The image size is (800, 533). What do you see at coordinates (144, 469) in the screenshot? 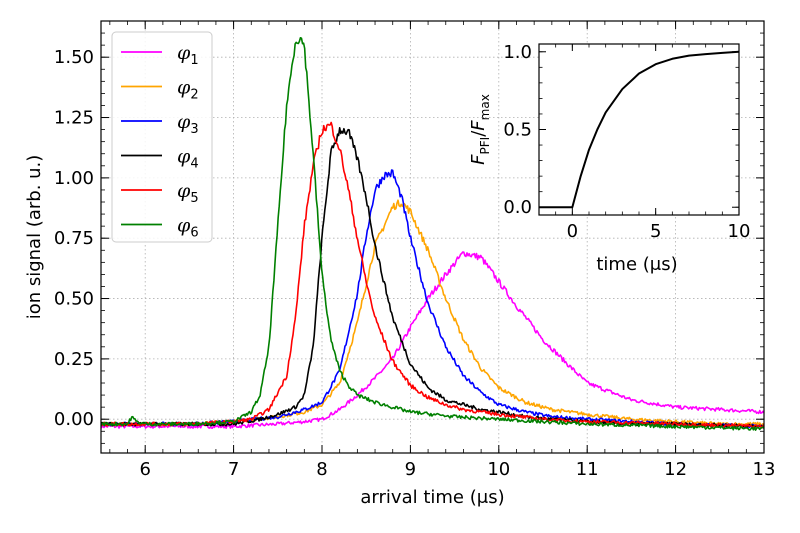
I see `main-x-tick-label: 6` at bounding box center [144, 469].